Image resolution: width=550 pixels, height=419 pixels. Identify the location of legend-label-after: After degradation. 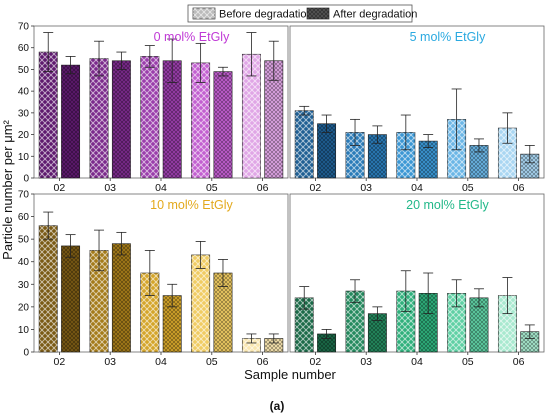
(375, 15).